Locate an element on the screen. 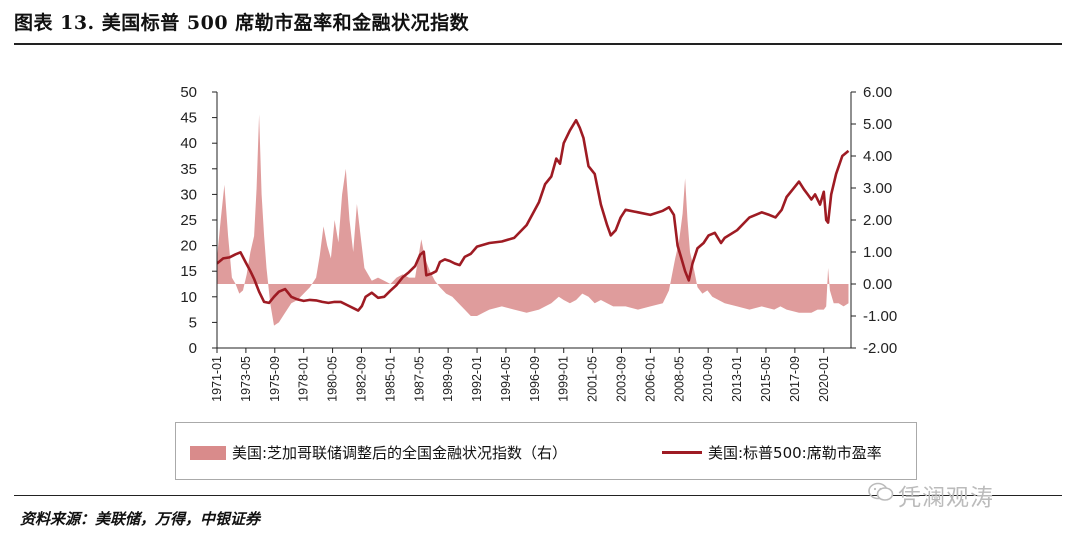  left-tick-label: 40 is located at coordinates (188, 143).